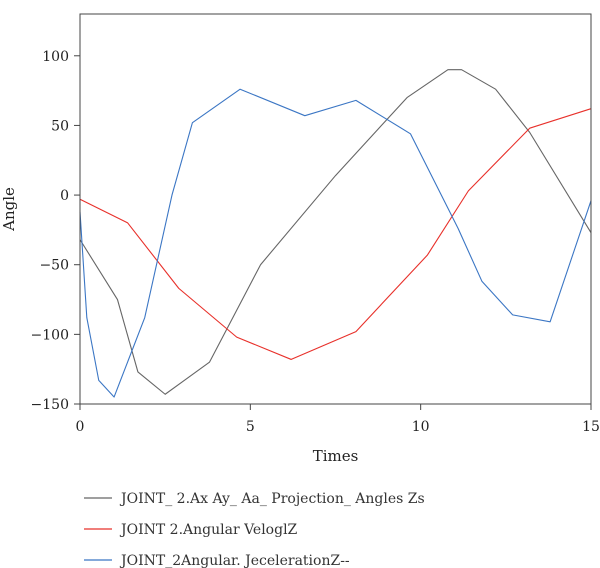 This screenshot has height=568, width=600. What do you see at coordinates (50, 405) in the screenshot?
I see `y-tick-label: −150` at bounding box center [50, 405].